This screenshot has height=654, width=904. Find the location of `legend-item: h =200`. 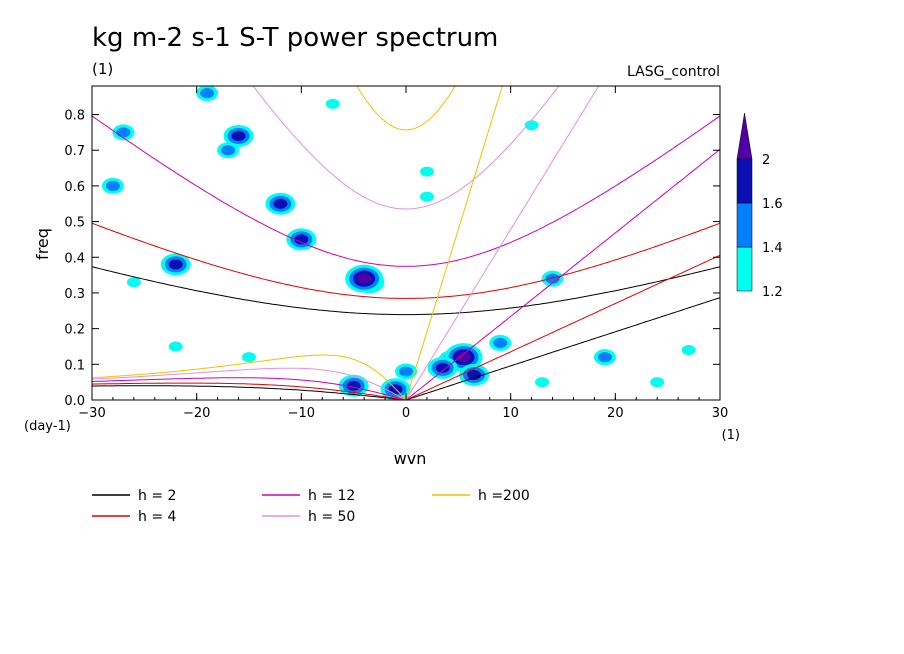

legend-item: h =200 is located at coordinates (481, 496).